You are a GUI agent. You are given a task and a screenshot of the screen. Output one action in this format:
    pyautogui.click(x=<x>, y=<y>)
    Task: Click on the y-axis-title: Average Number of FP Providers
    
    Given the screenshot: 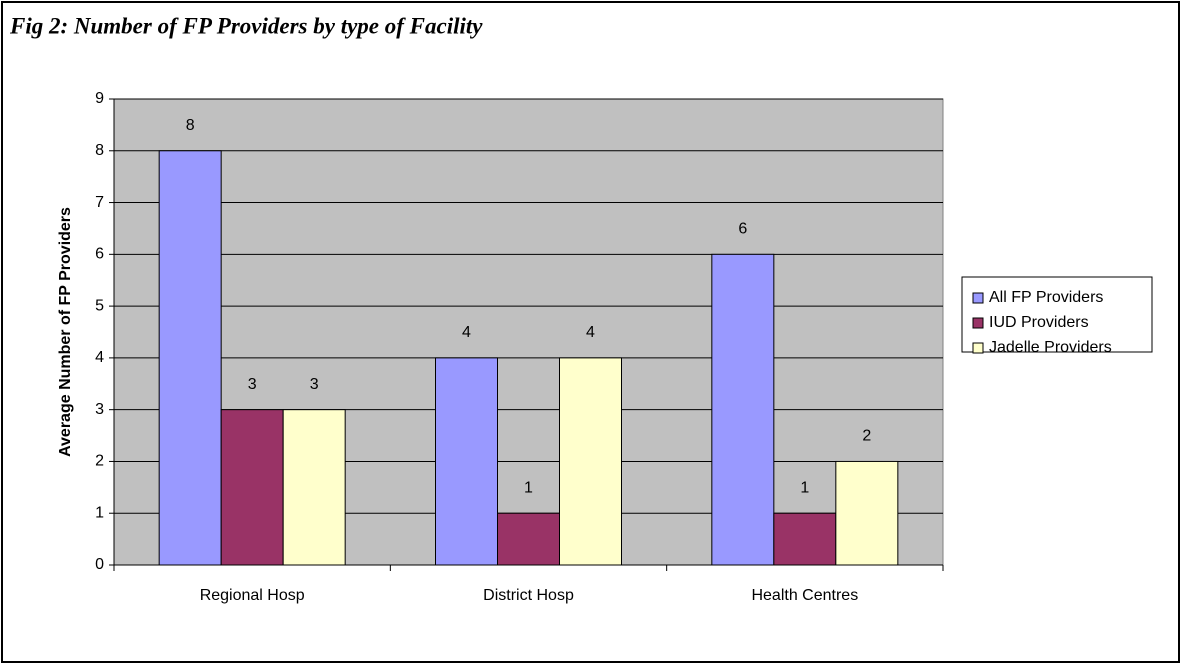 What is the action you would take?
    pyautogui.click(x=65, y=332)
    